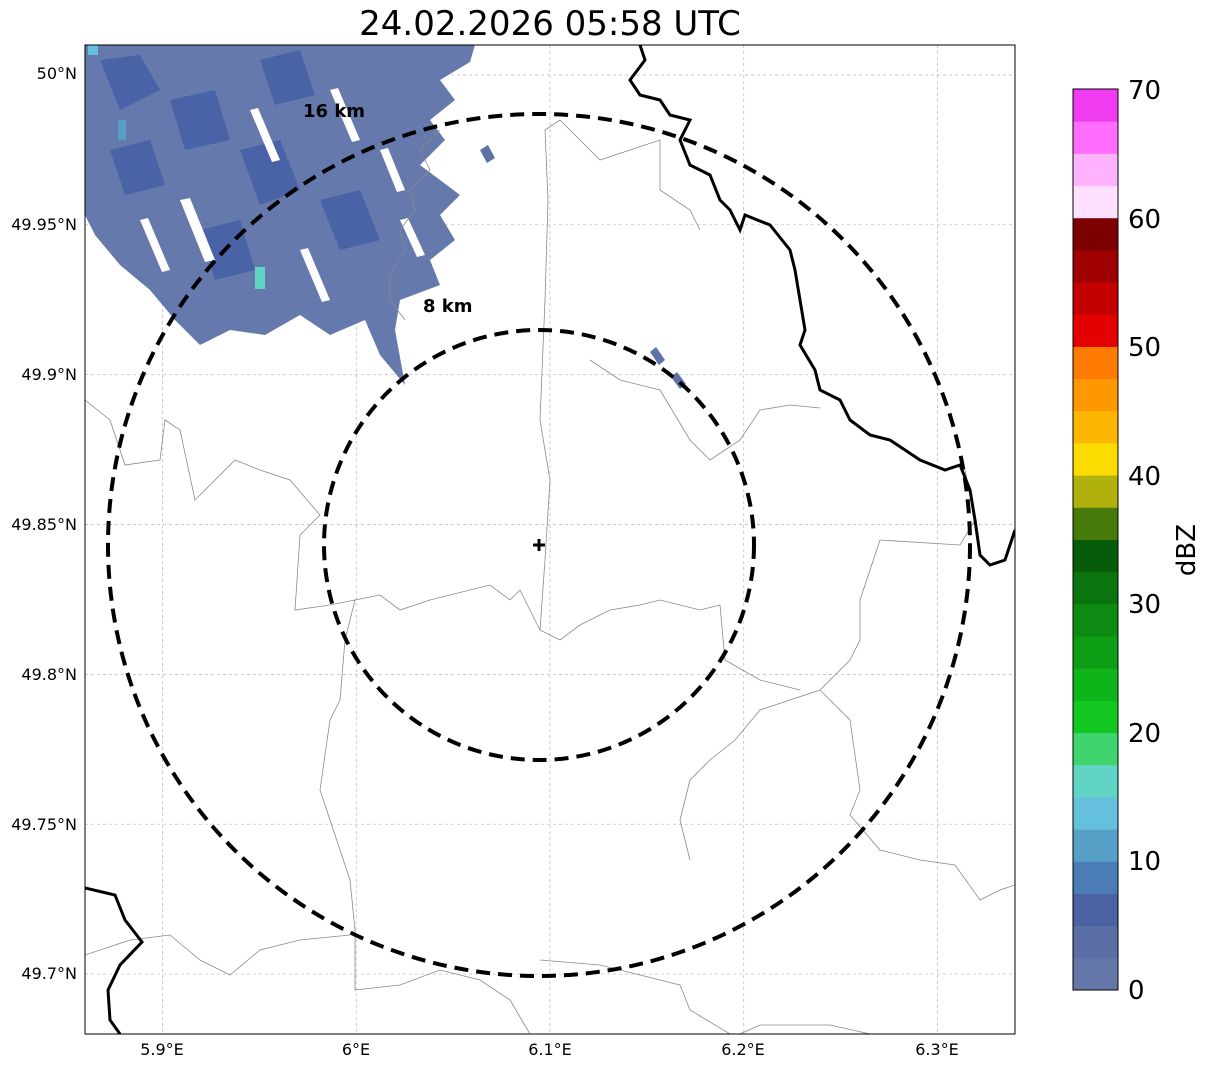 The image size is (1207, 1069). What do you see at coordinates (162, 1049) in the screenshot?
I see `lon-label: 5.9°E` at bounding box center [162, 1049].